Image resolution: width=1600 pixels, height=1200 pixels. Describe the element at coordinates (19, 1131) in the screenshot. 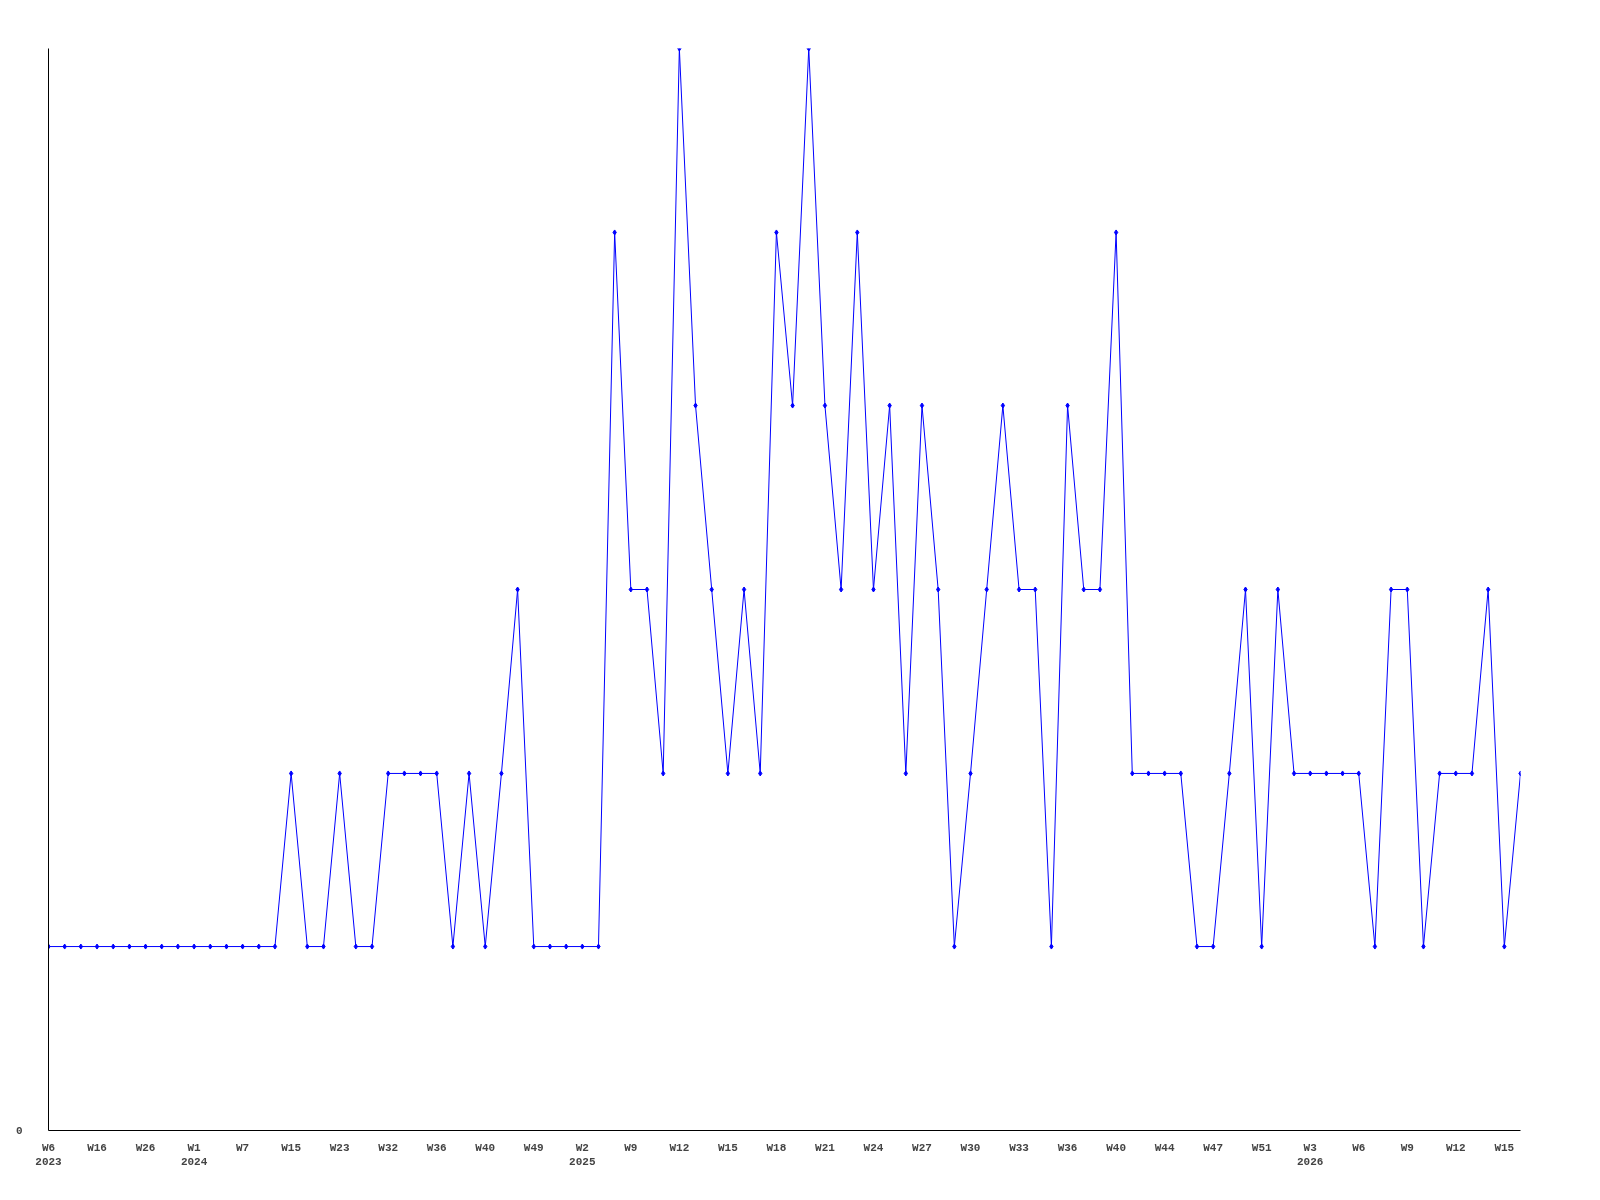

I see `text: 0` at that location.